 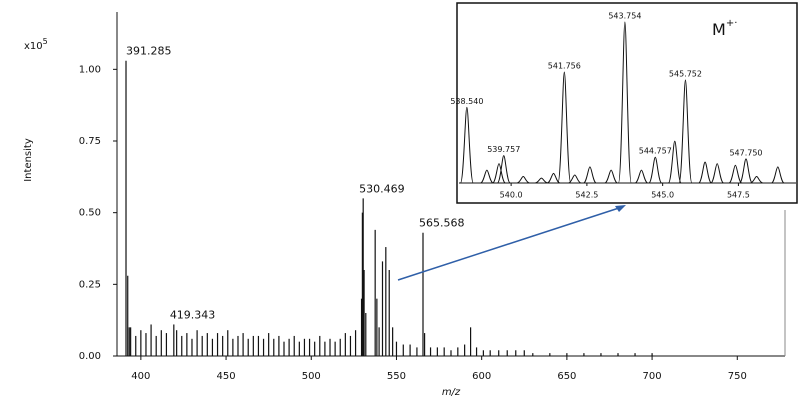 What do you see at coordinates (510, 243) in the screenshot?
I see `zoom-arrow` at bounding box center [510, 243].